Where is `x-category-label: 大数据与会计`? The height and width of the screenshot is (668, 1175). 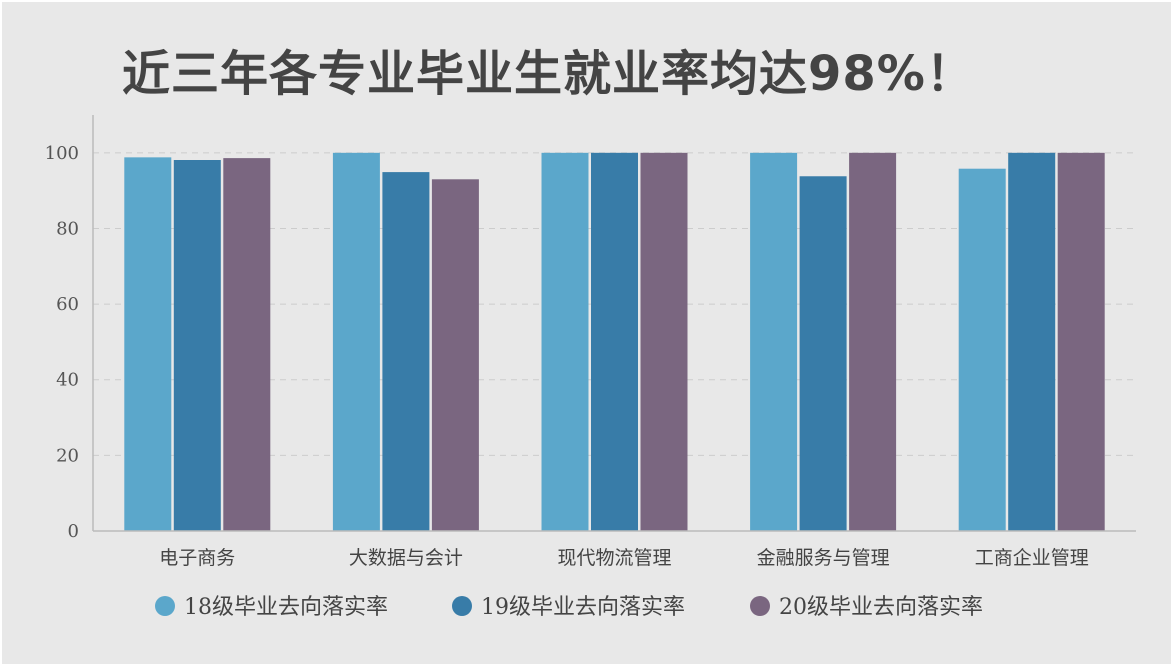 x-category-label: 大数据与会计 is located at coordinates (406, 558).